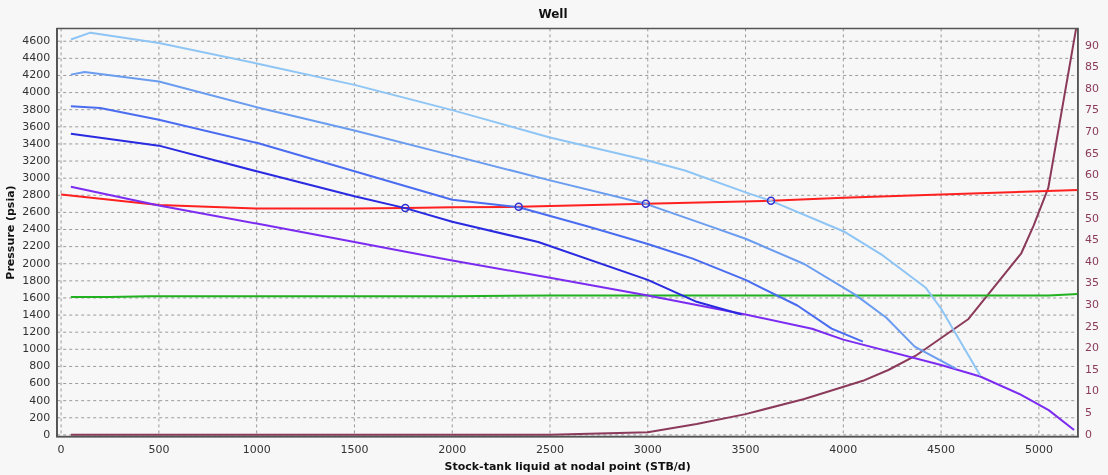 Image resolution: width=1108 pixels, height=475 pixels. Describe the element at coordinates (256, 450) in the screenshot. I see `x-tick-label: 1000` at that location.